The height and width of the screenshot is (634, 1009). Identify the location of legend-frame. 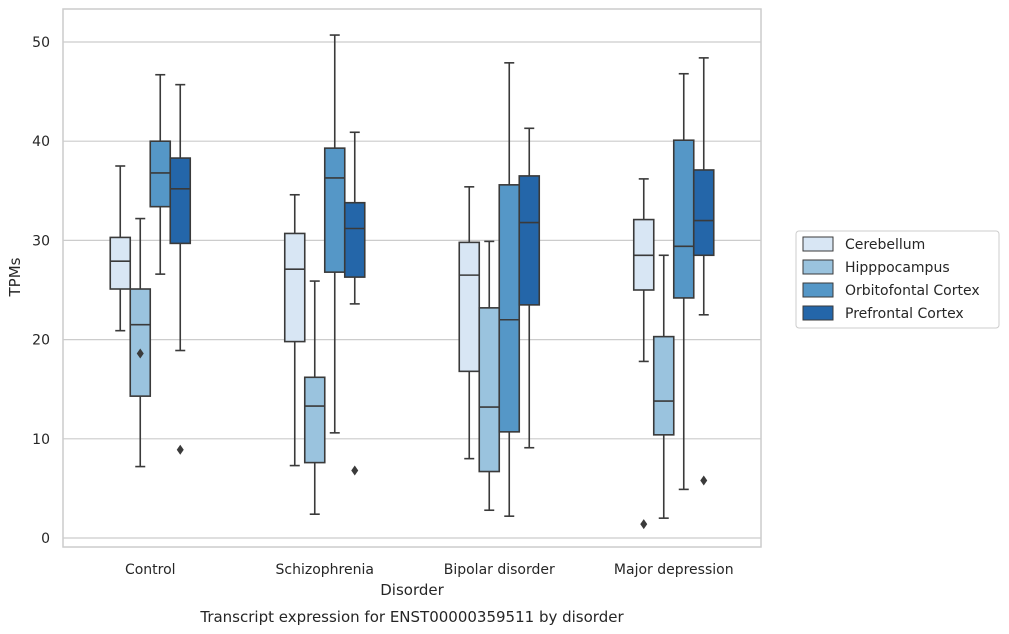
(897, 279).